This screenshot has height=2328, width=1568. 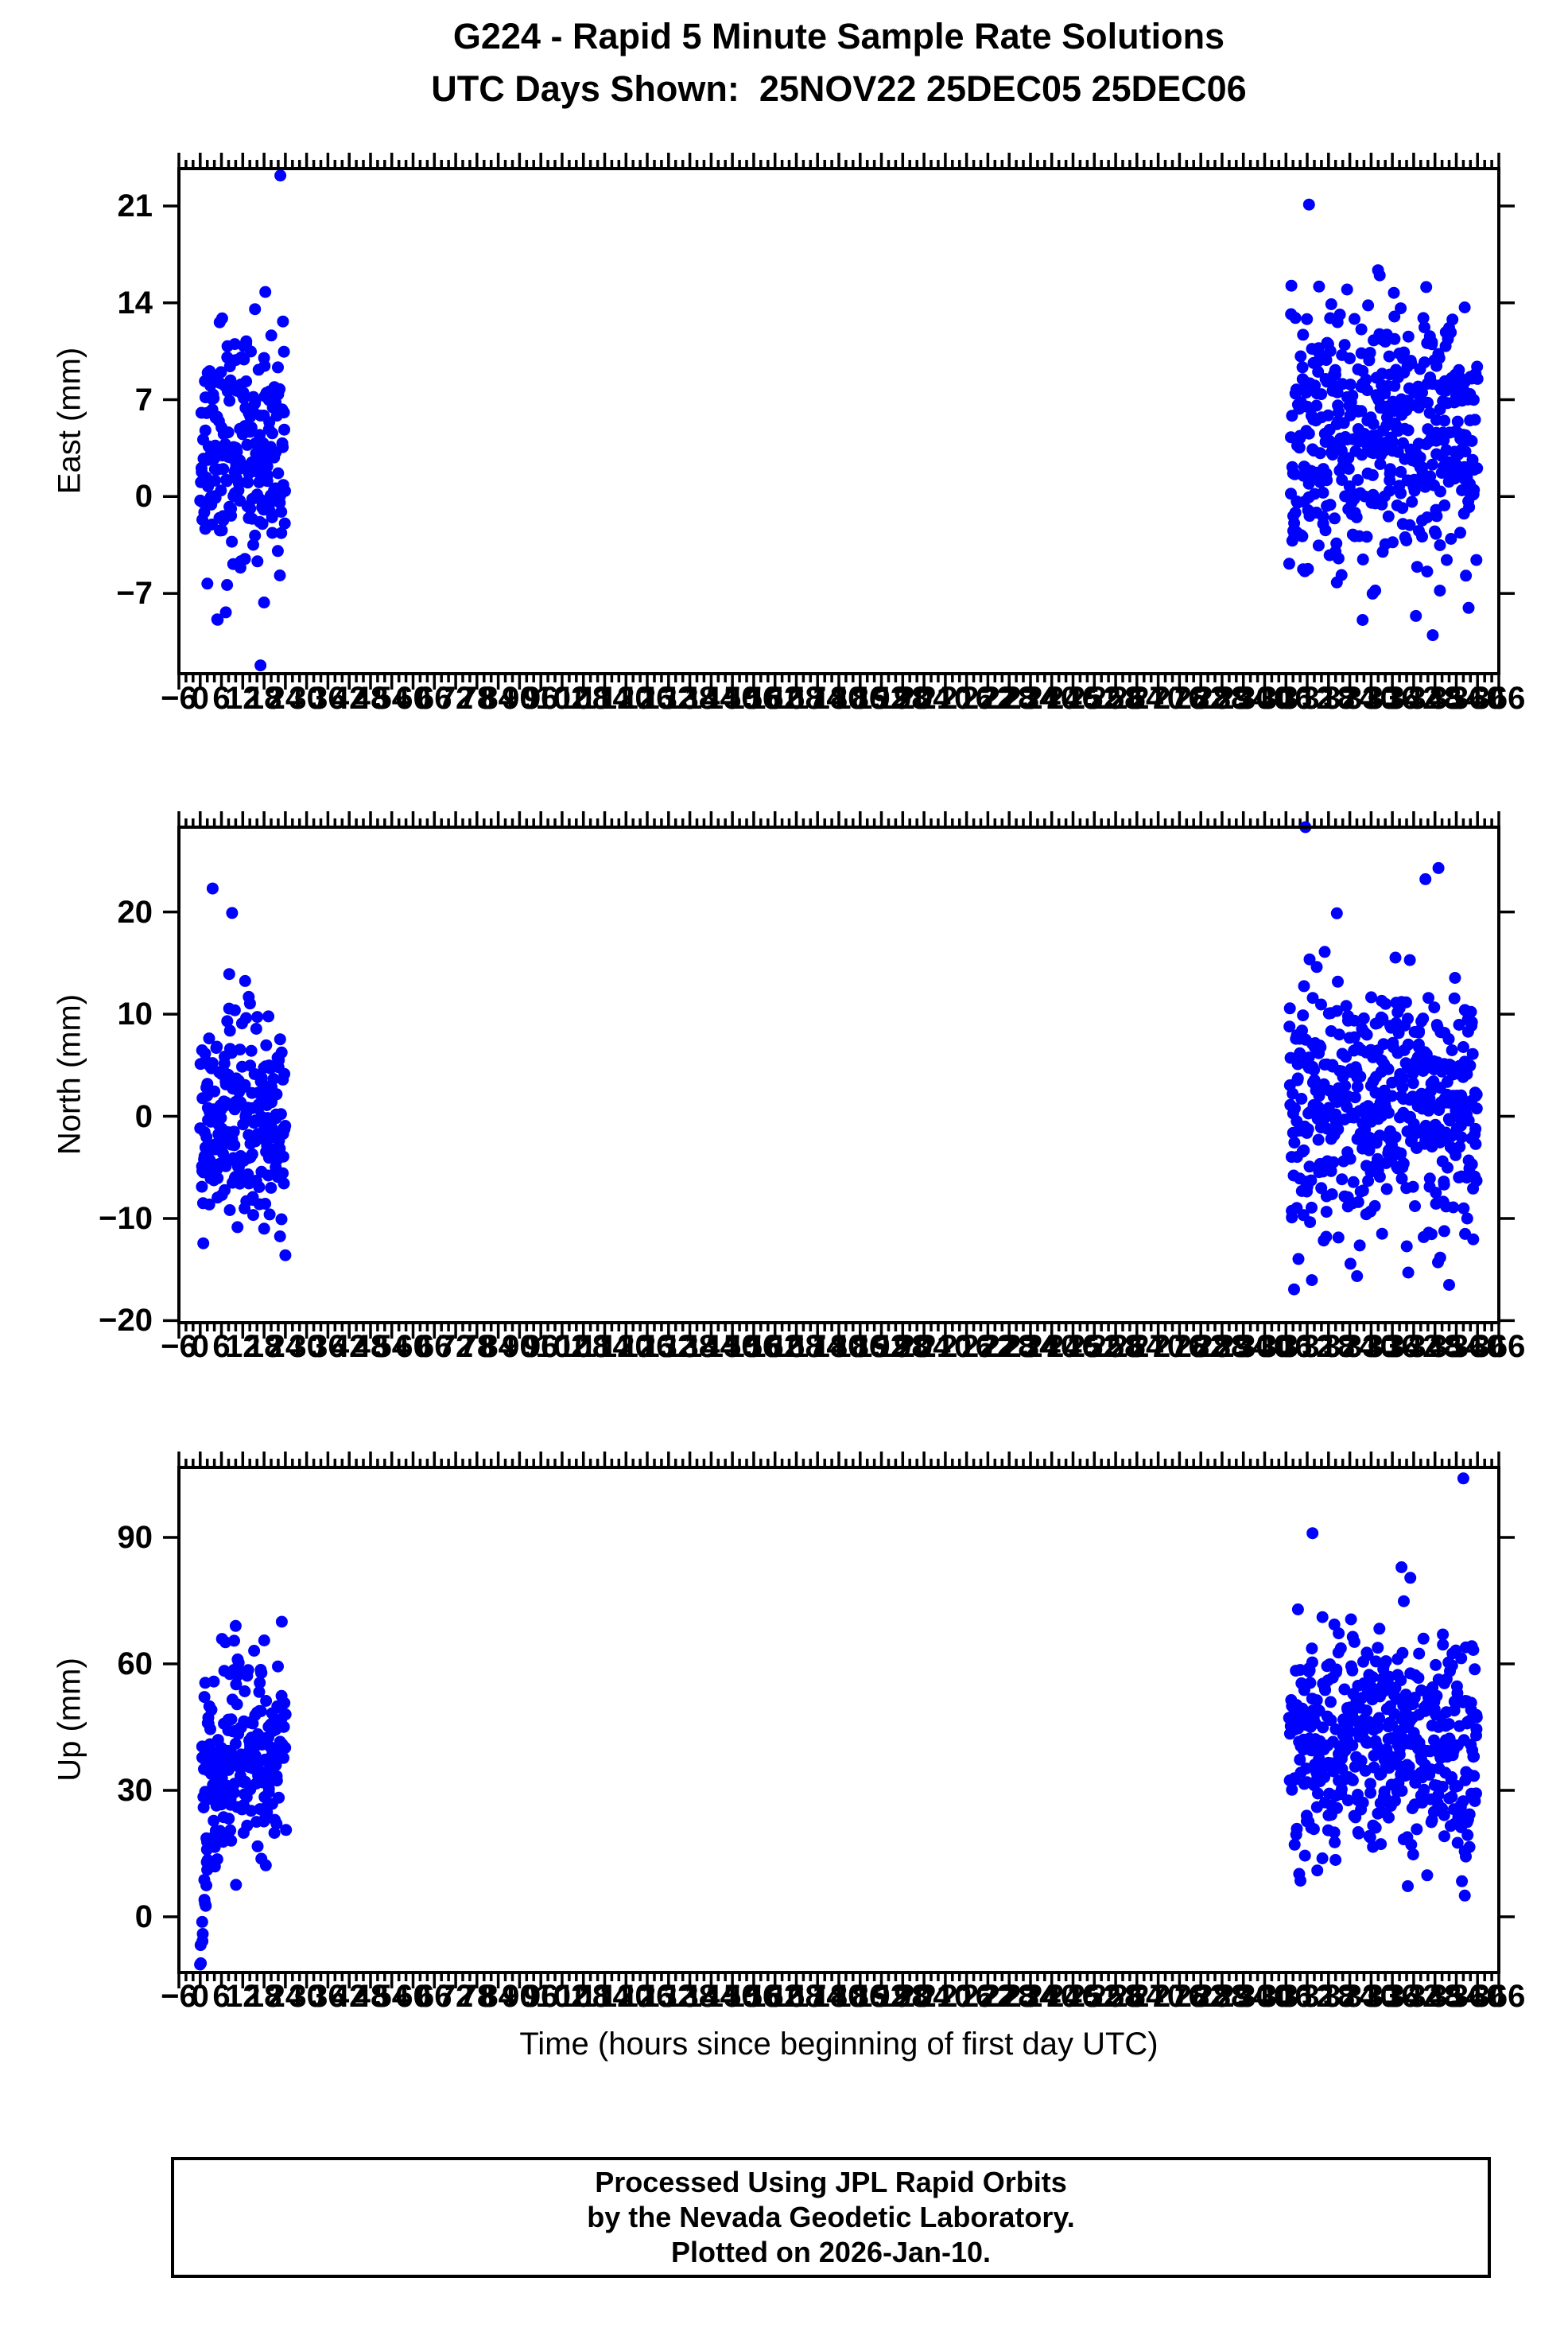 I want to click on x-tick-label: 174, so click(x=817, y=698).